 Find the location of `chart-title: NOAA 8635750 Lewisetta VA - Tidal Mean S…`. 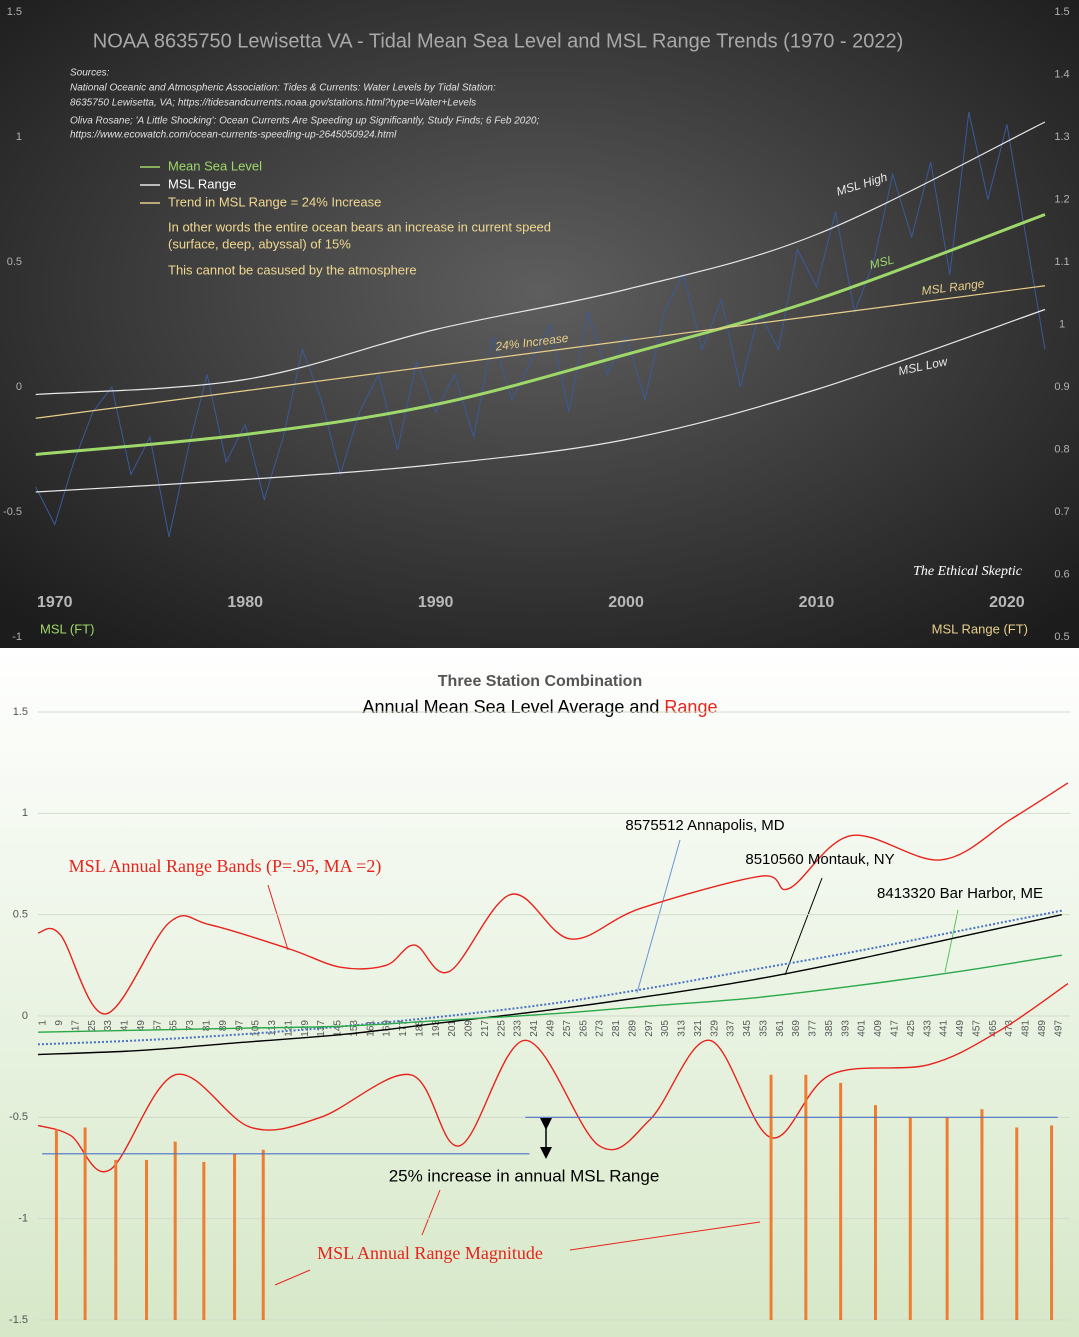

chart-title: NOAA 8635750 Lewisetta VA - Tidal Mean S… is located at coordinates (498, 41).